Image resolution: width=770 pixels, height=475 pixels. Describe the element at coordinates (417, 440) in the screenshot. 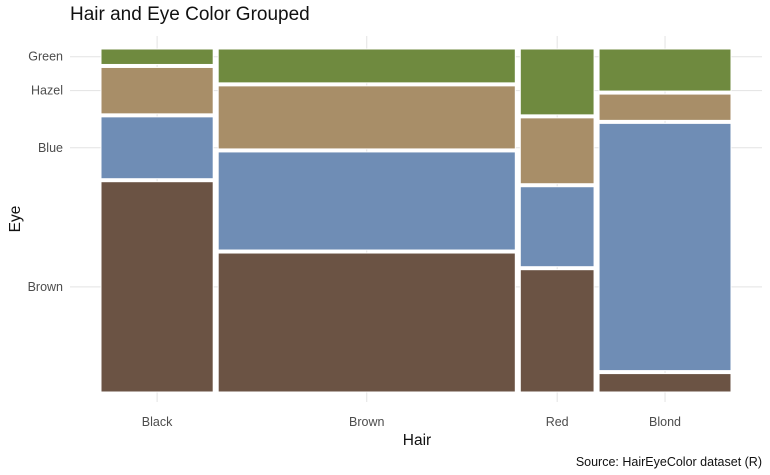

I see `x-axis-label: Hair` at that location.